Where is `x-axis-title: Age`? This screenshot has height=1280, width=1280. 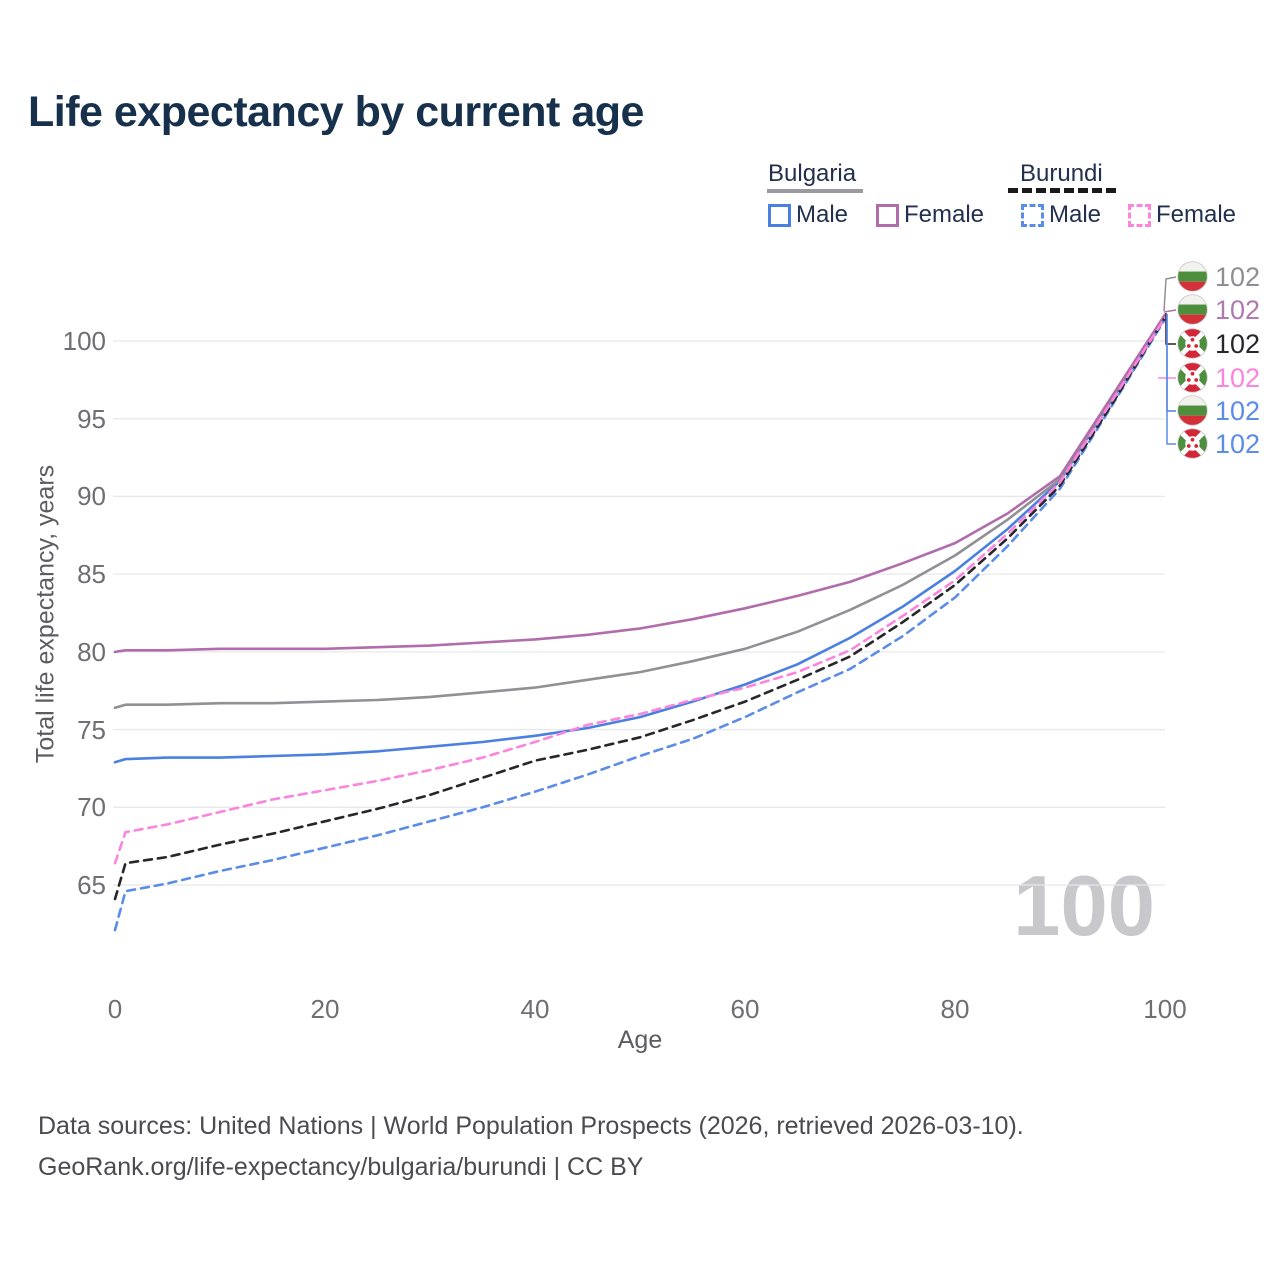
x-axis-title: Age is located at coordinates (640, 1040).